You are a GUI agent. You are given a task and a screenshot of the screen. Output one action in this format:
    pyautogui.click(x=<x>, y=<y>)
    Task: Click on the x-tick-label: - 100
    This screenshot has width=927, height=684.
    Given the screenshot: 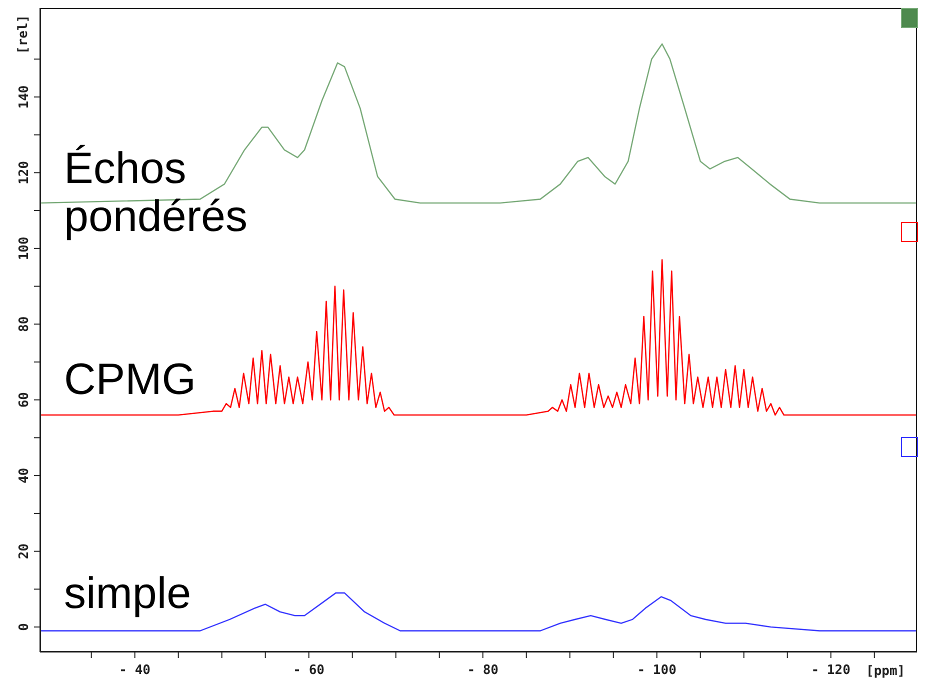 What is the action you would take?
    pyautogui.click(x=657, y=670)
    